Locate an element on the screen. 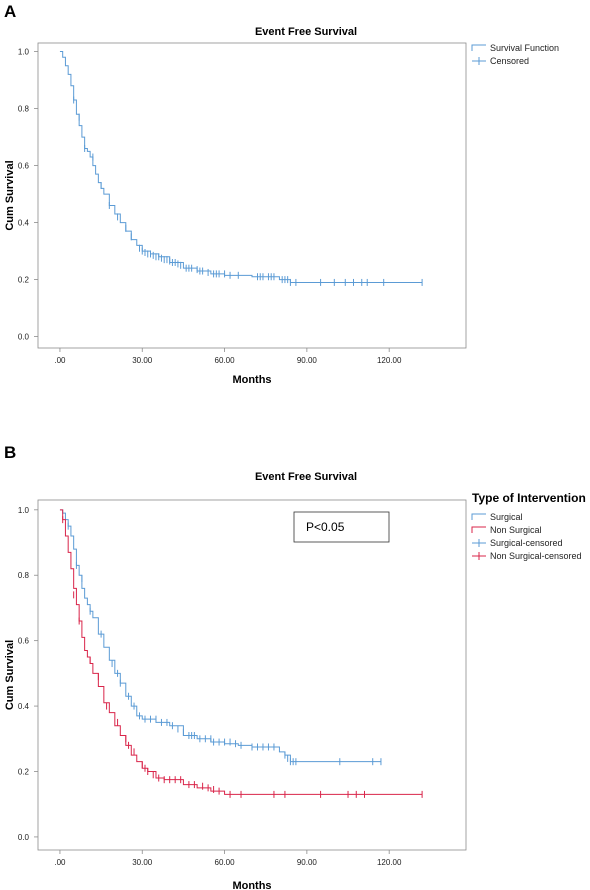 This screenshot has width=590, height=890. legend-title: Type of Intervention is located at coordinates (529, 498).